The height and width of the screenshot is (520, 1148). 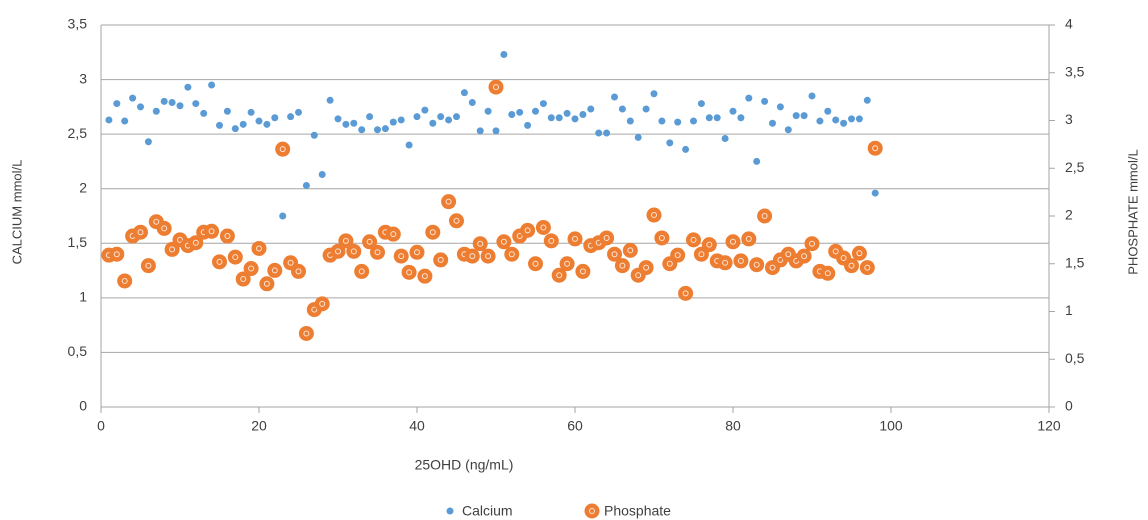 What do you see at coordinates (83, 78) in the screenshot?
I see `y-tick-label: 3` at bounding box center [83, 78].